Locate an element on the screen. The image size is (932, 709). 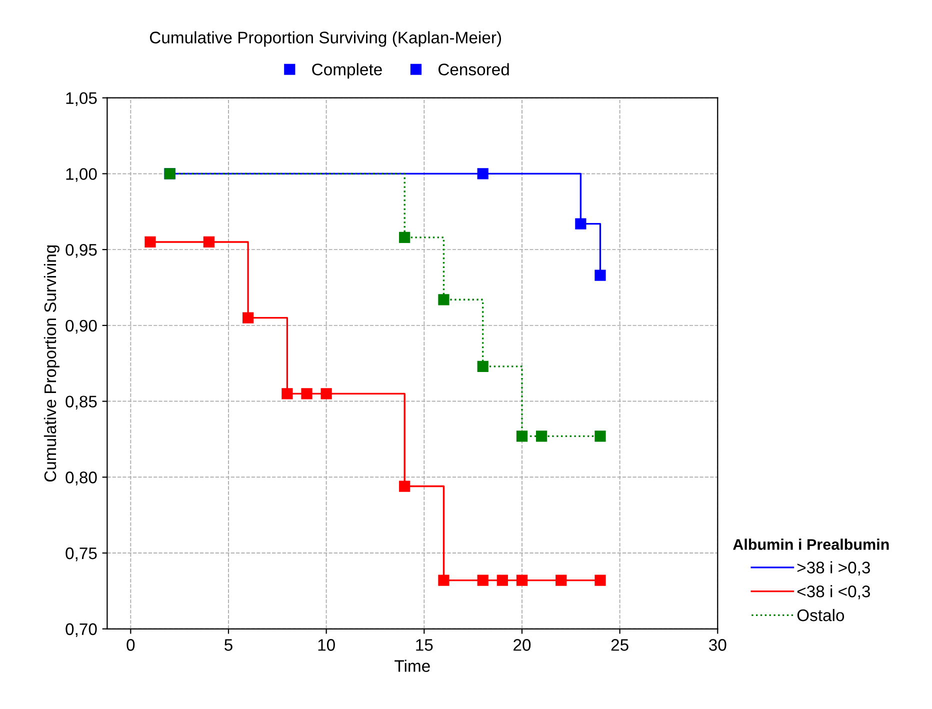
text: Complete is located at coordinates (347, 71).